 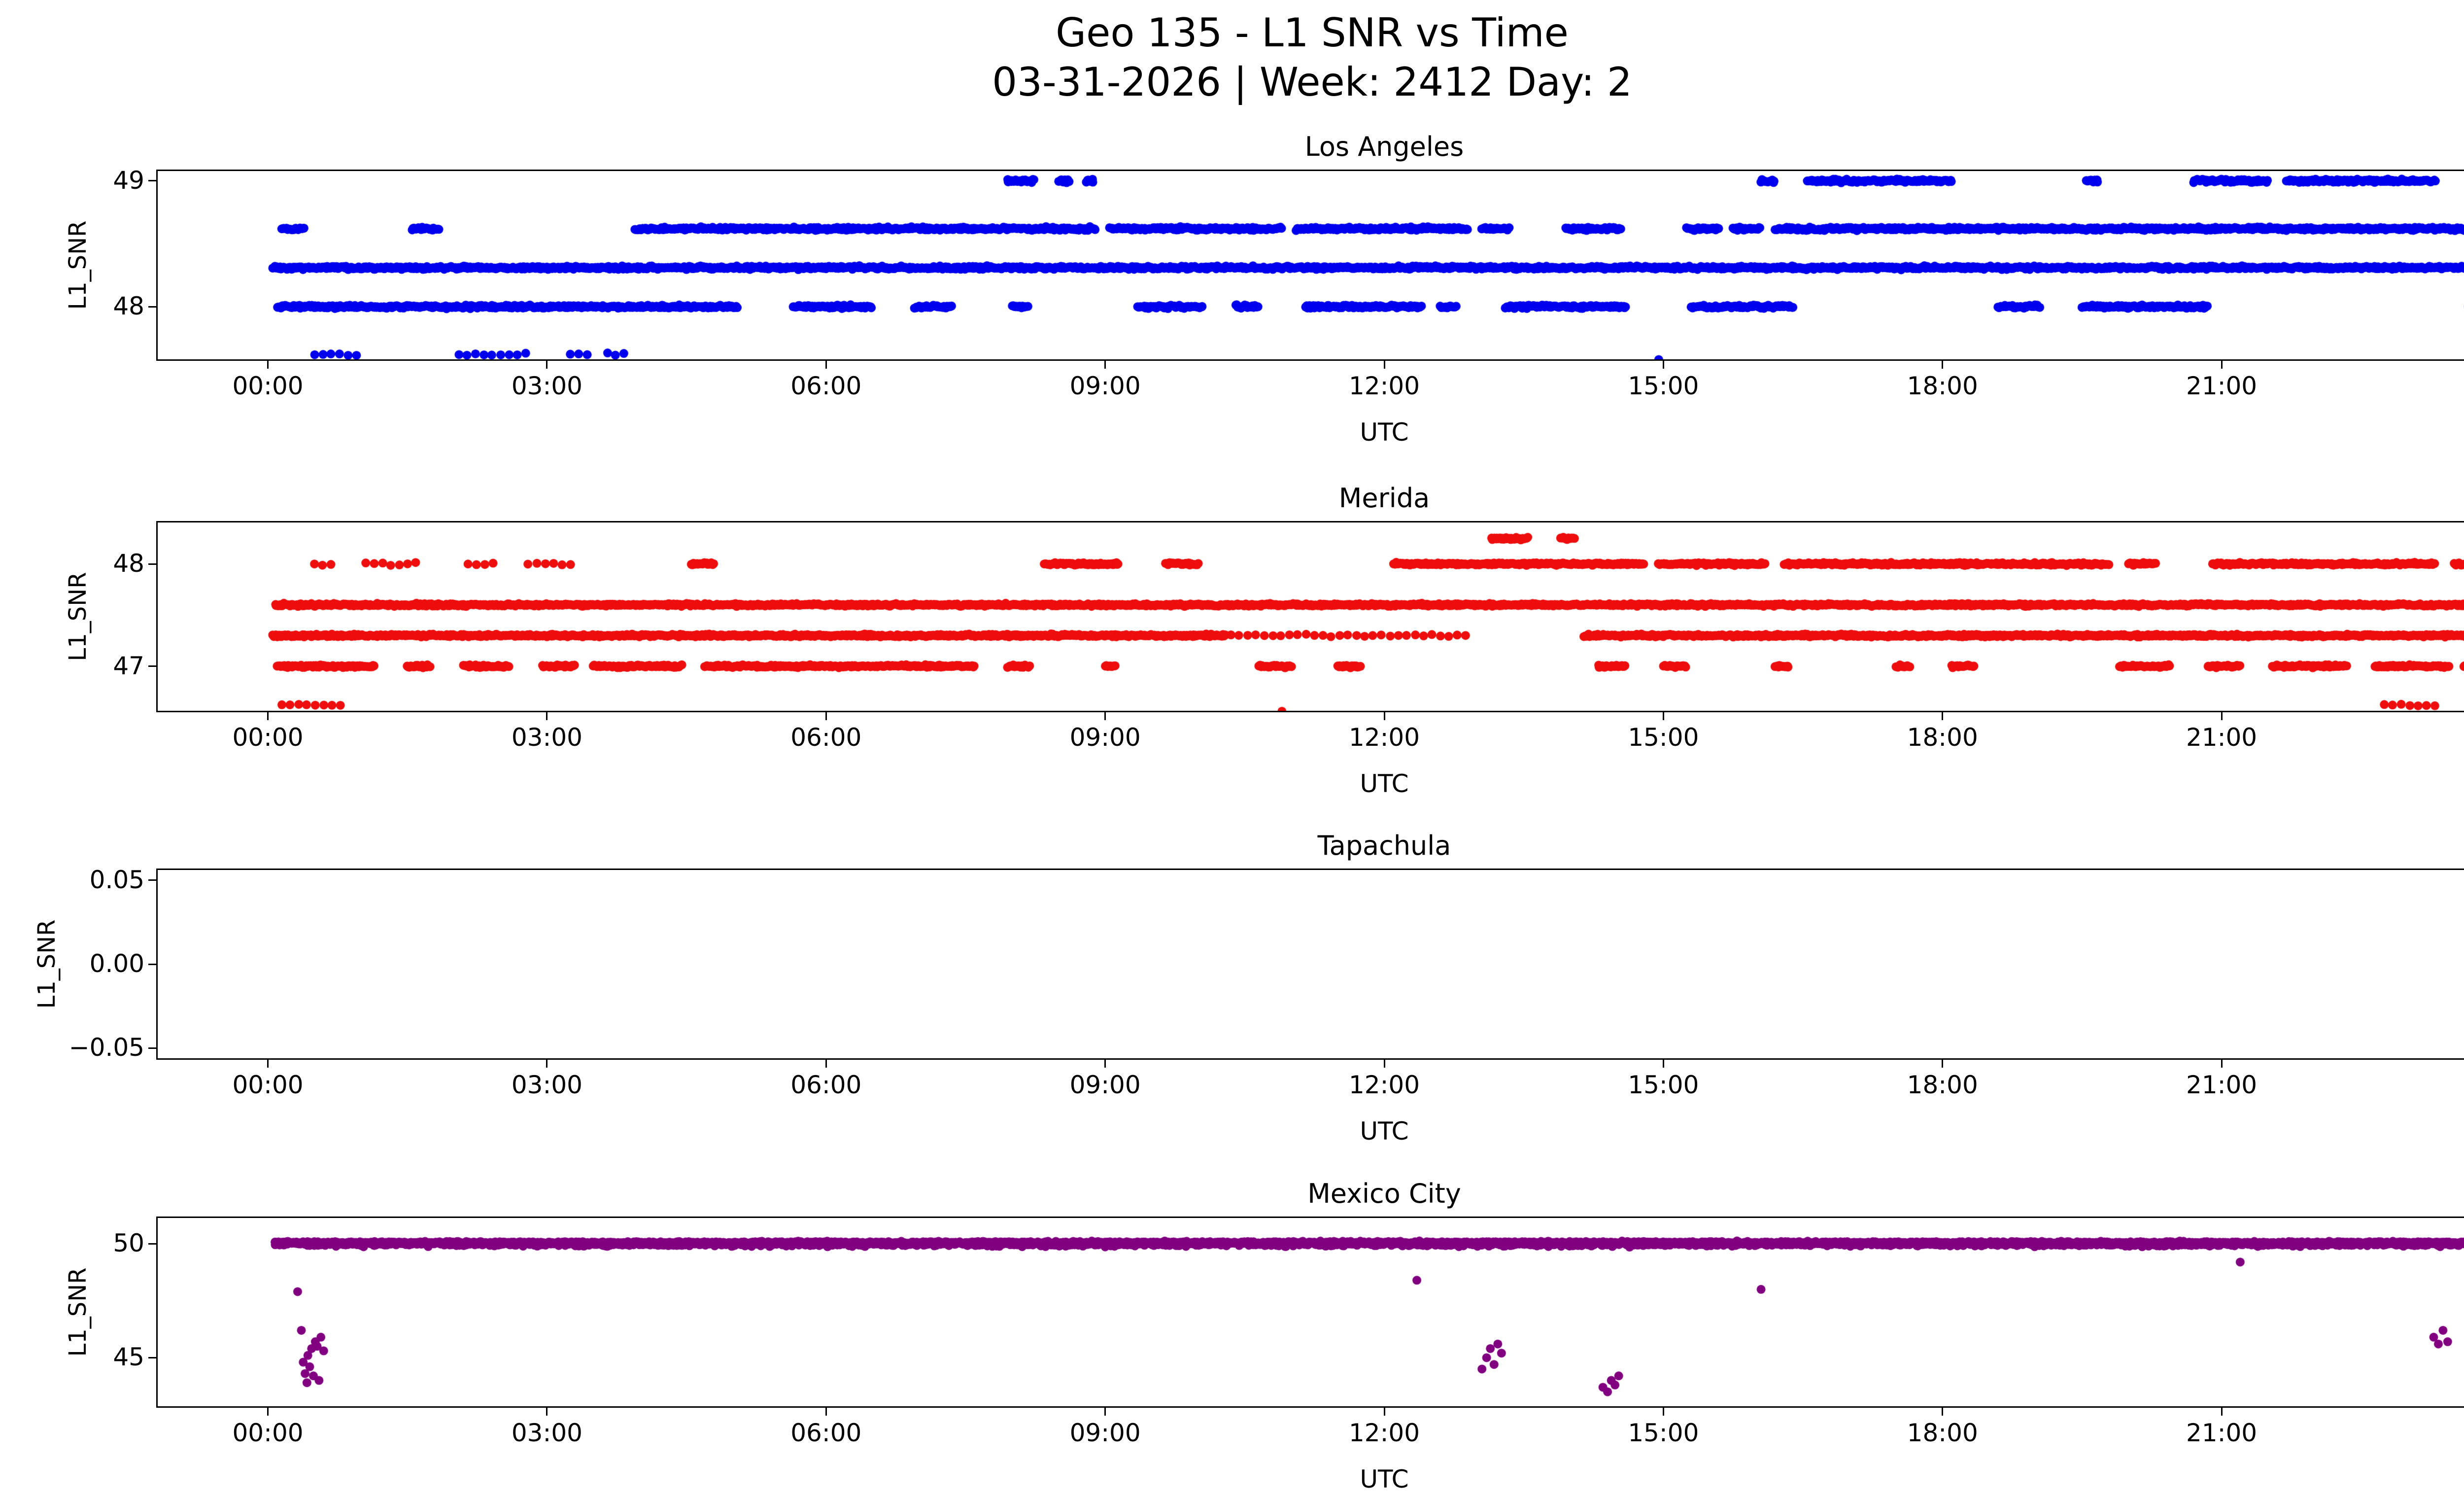 I want to click on y-tick-label: 45, so click(x=128, y=1357).